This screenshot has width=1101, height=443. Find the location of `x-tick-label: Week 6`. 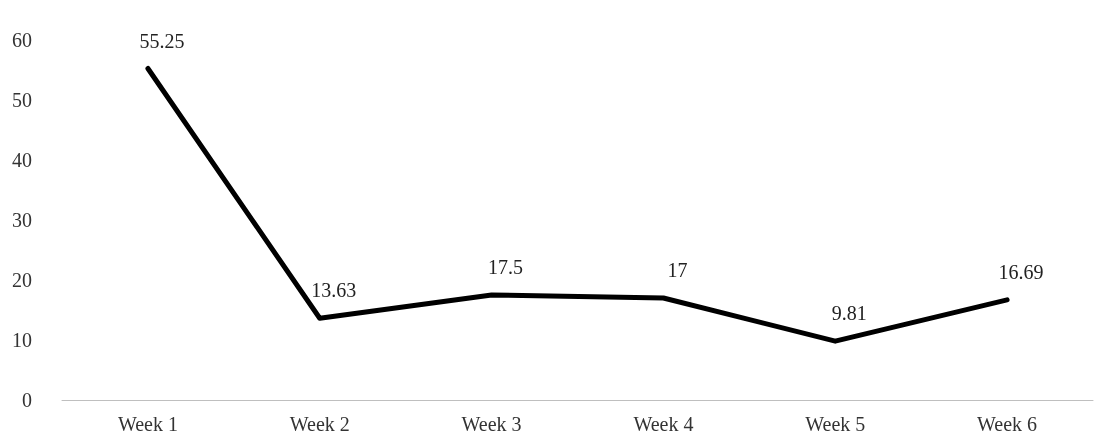

x-tick-label: Week 6 is located at coordinates (1007, 424).